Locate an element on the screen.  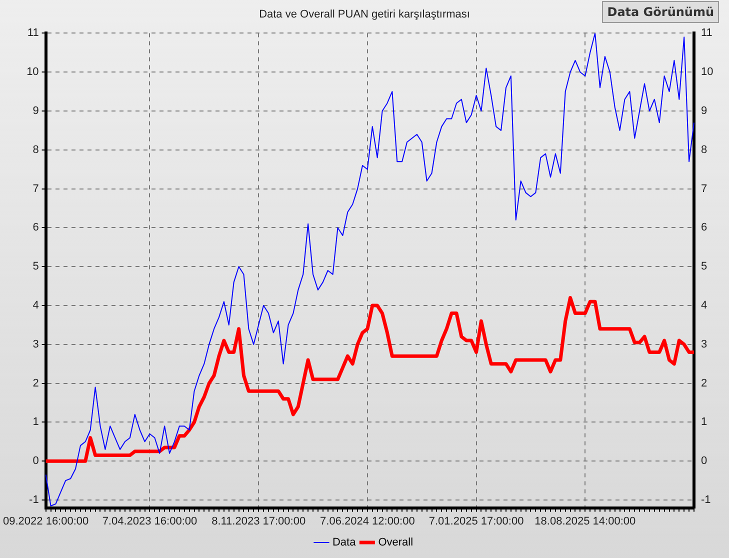
y2-tick-label: 9 is located at coordinates (704, 111).